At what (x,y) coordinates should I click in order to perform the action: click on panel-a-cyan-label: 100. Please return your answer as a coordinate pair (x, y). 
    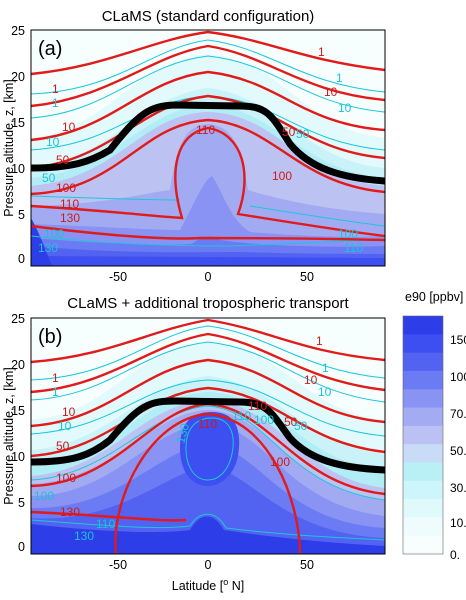
    Looking at the image, I should click on (348, 234).